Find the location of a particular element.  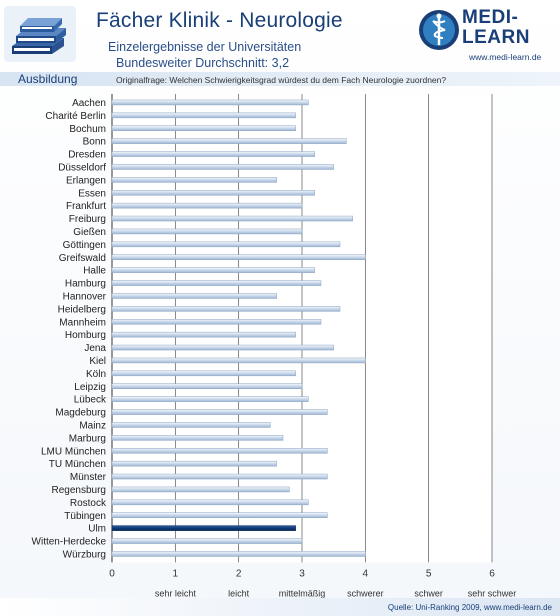

logo-wordmark: MEDI- LEARN is located at coordinates (496, 28).